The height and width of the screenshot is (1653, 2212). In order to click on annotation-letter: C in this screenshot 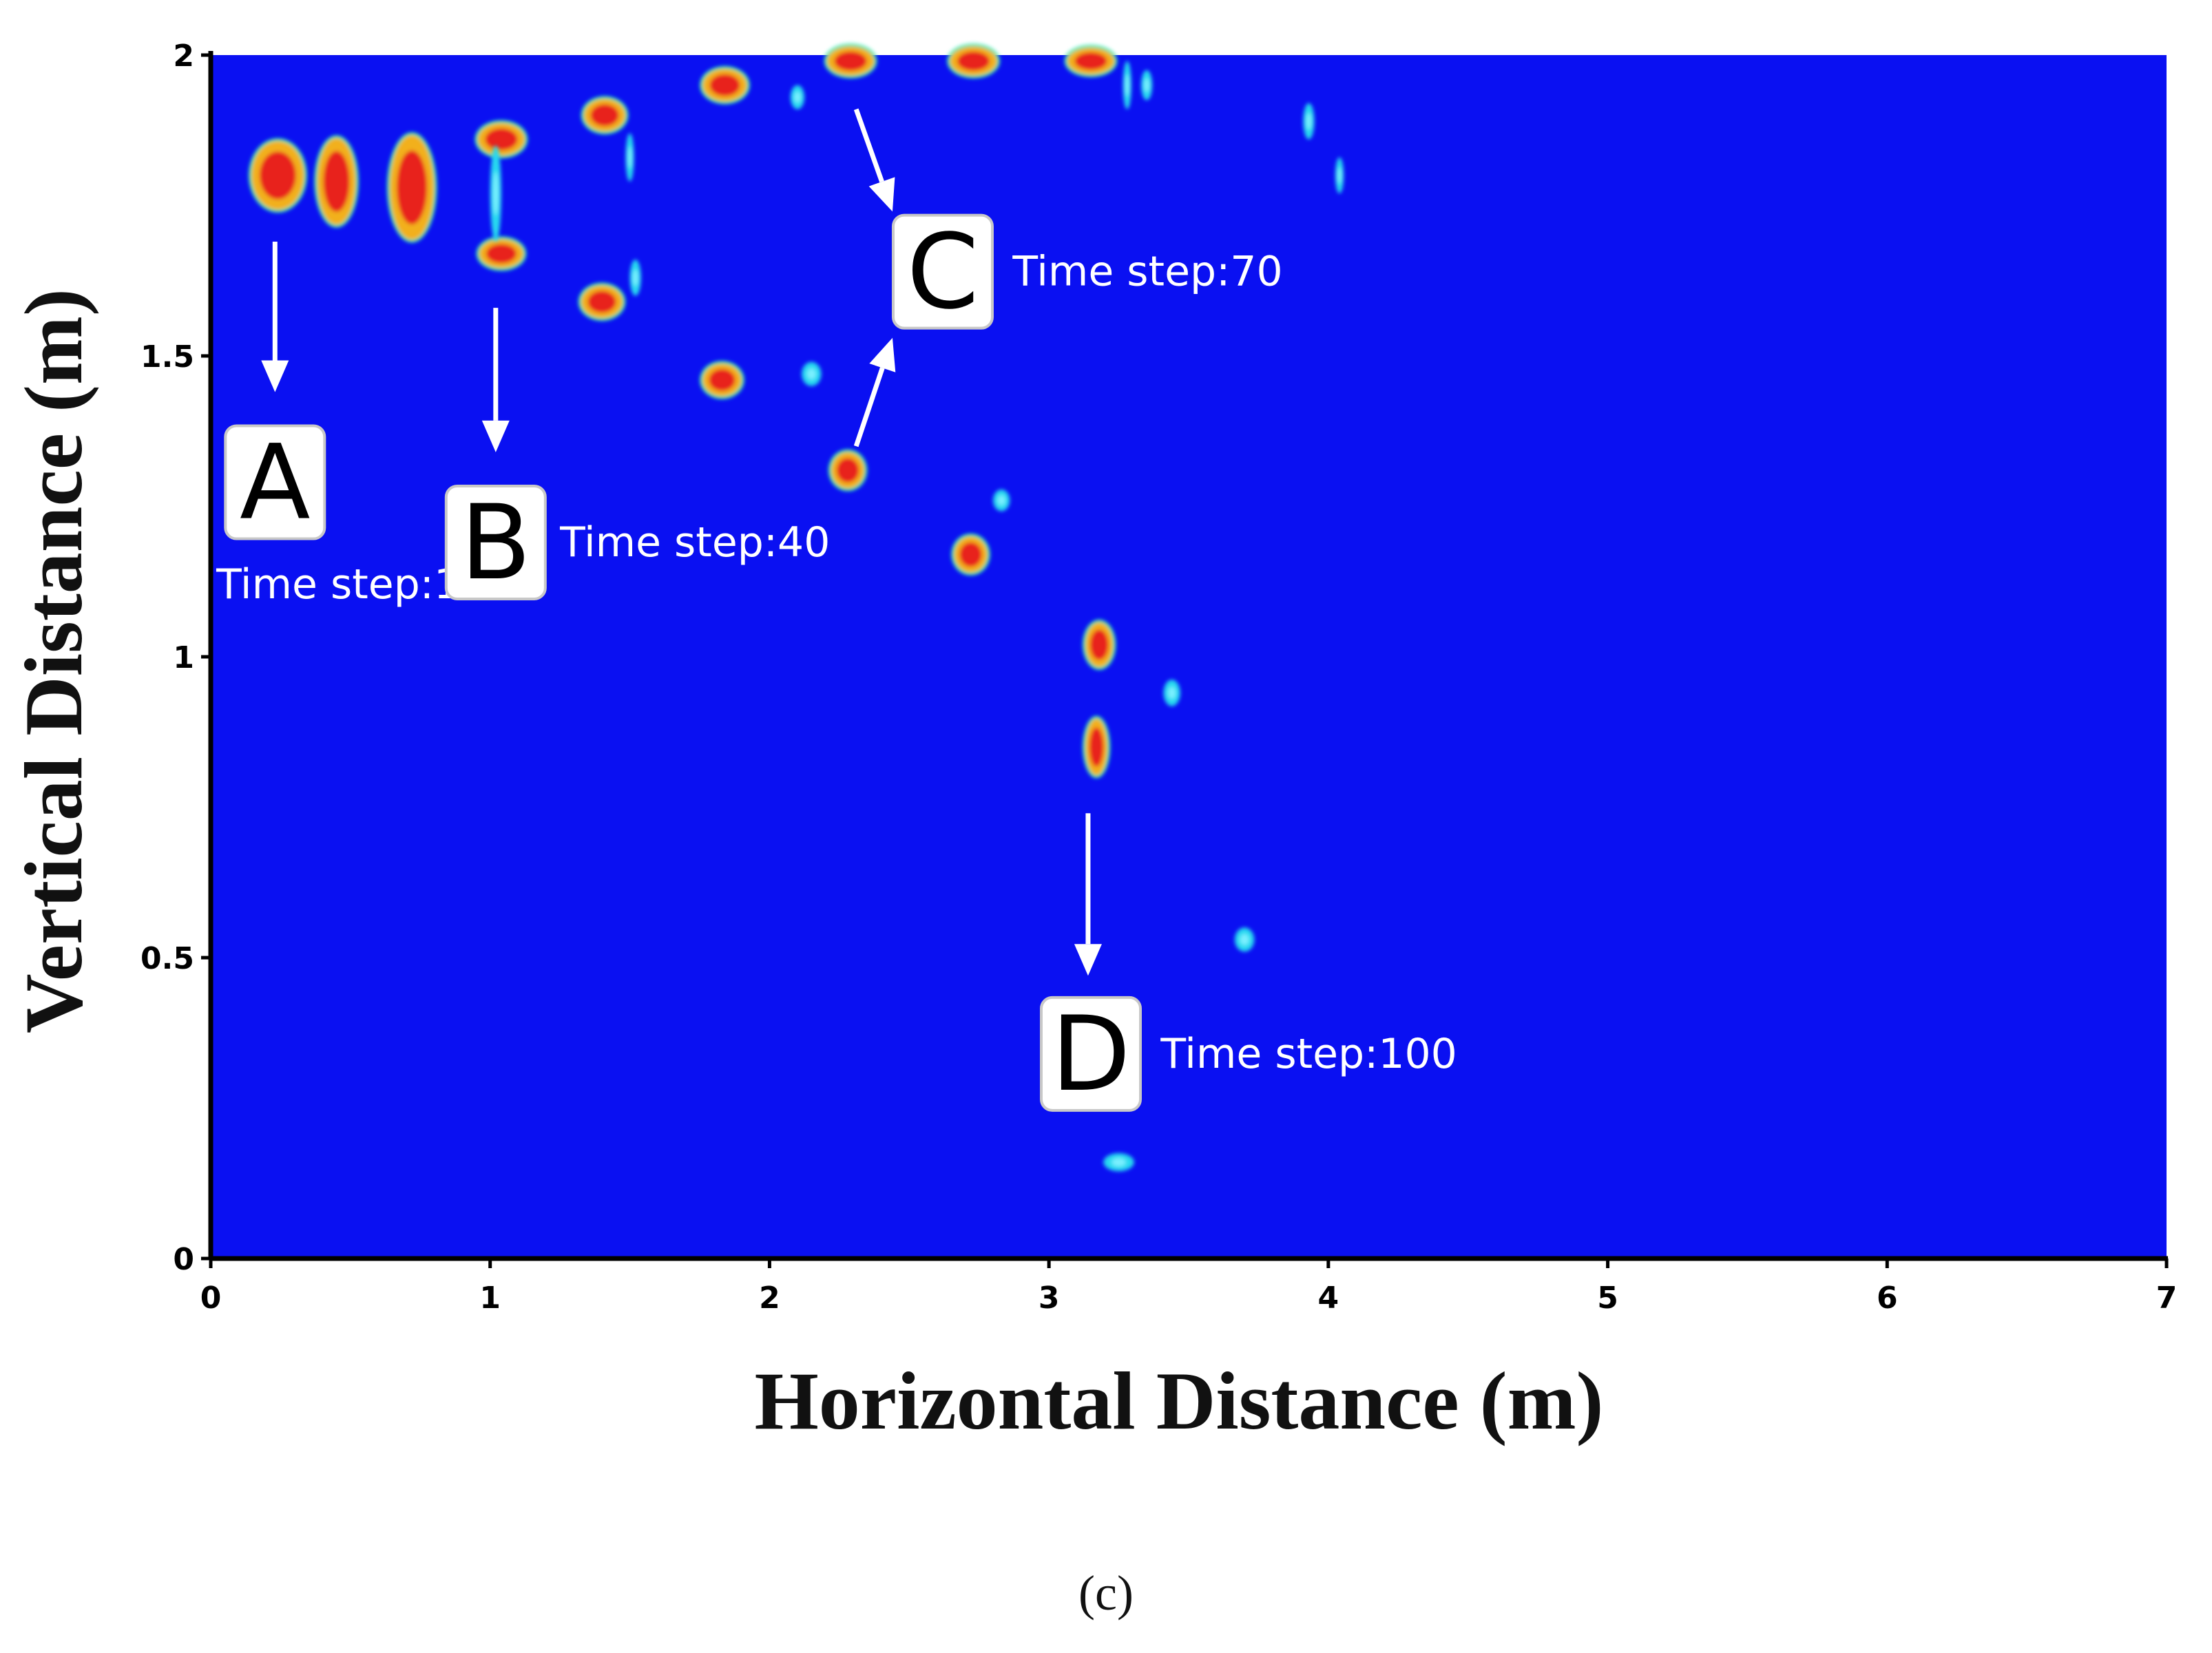, I will do `click(943, 273)`.